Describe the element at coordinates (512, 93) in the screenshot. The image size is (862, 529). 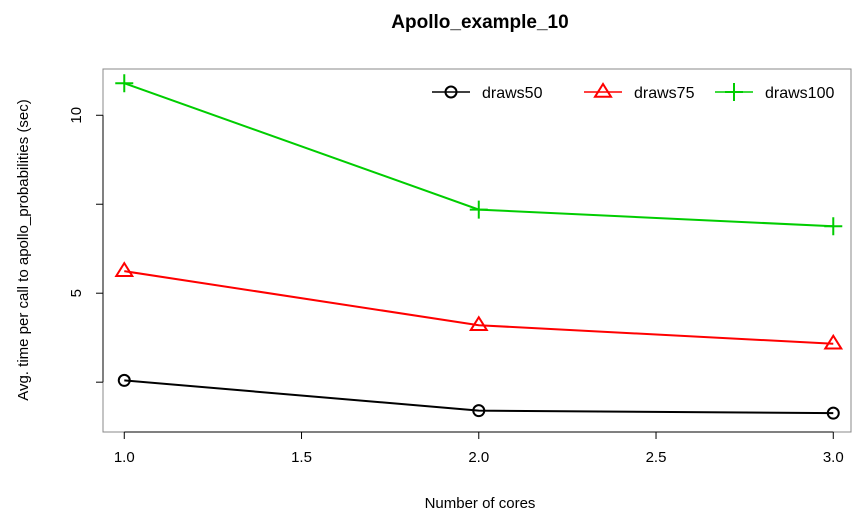
I see `legend-label: draws50` at that location.